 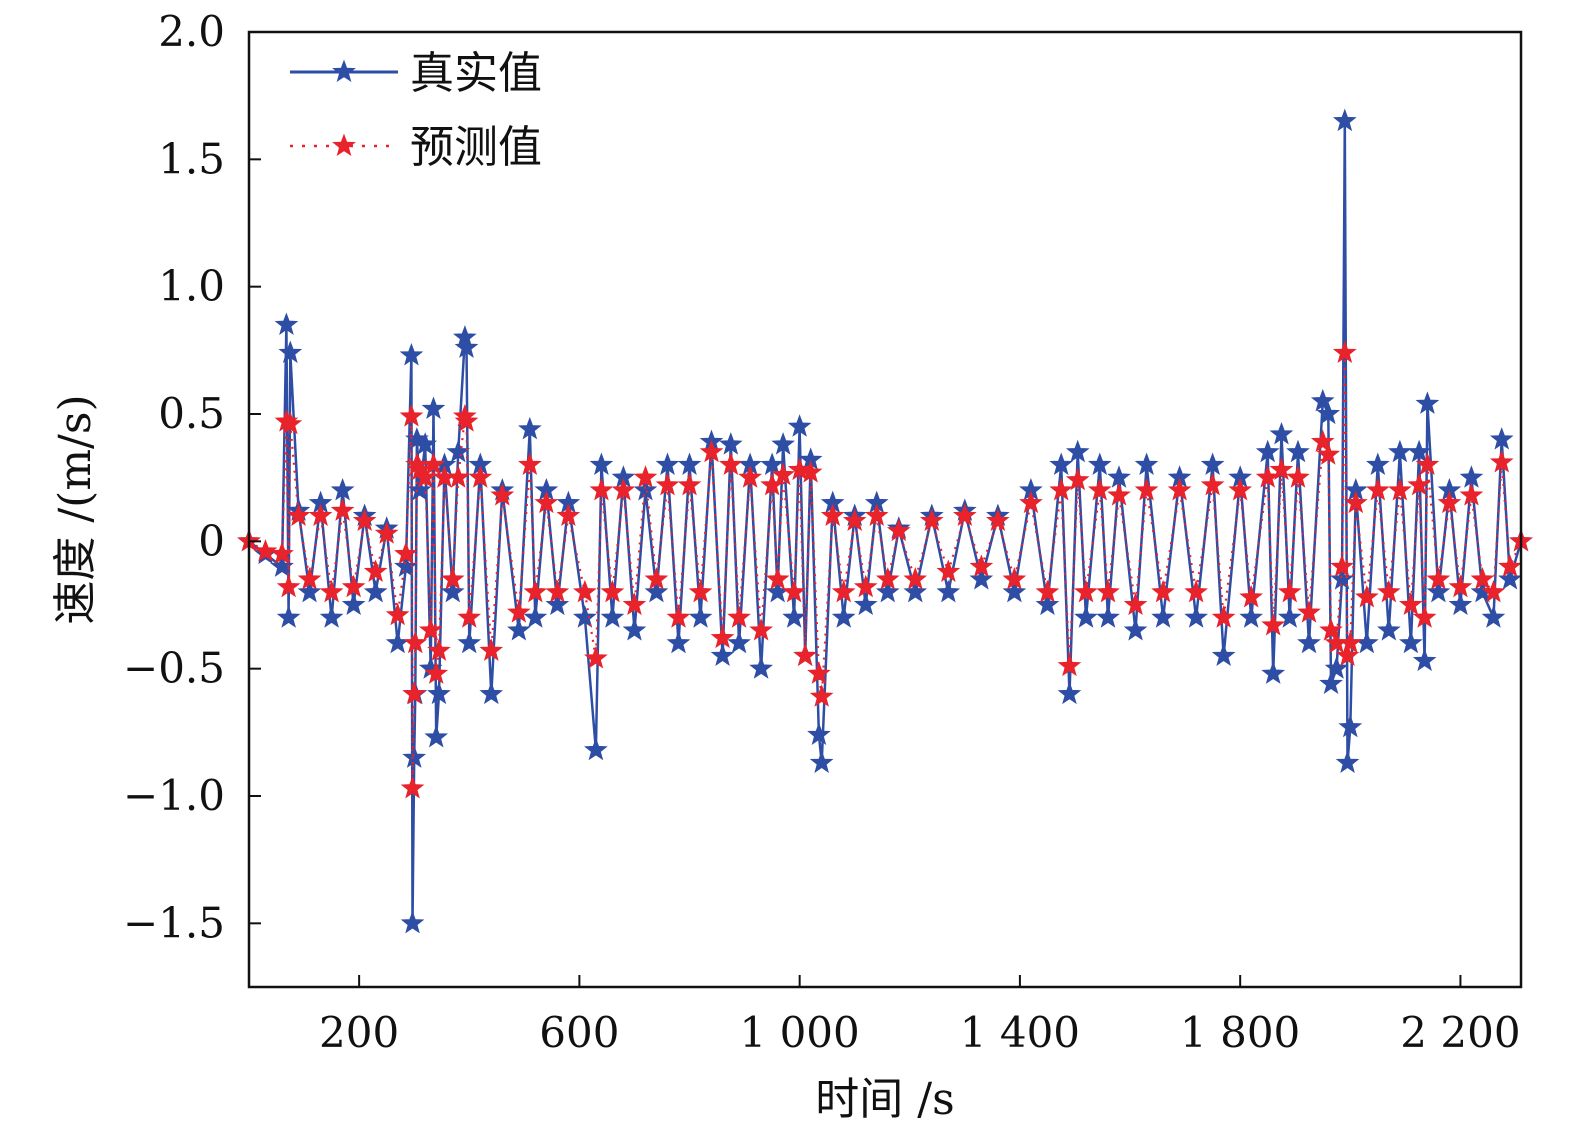 I want to click on legend-entry-predicted-value: 预测值, so click(x=416, y=147).